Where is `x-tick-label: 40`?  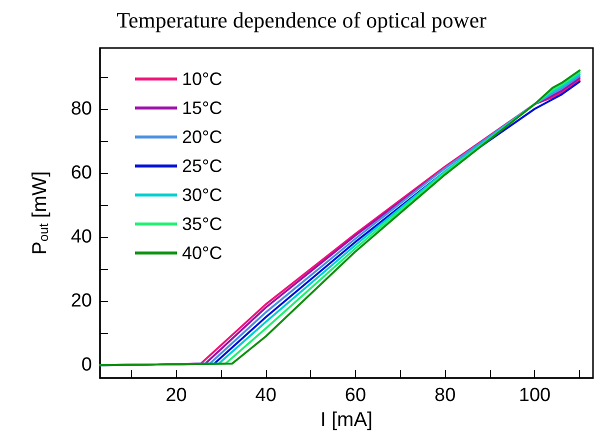
x-tick-label: 40 is located at coordinates (265, 395).